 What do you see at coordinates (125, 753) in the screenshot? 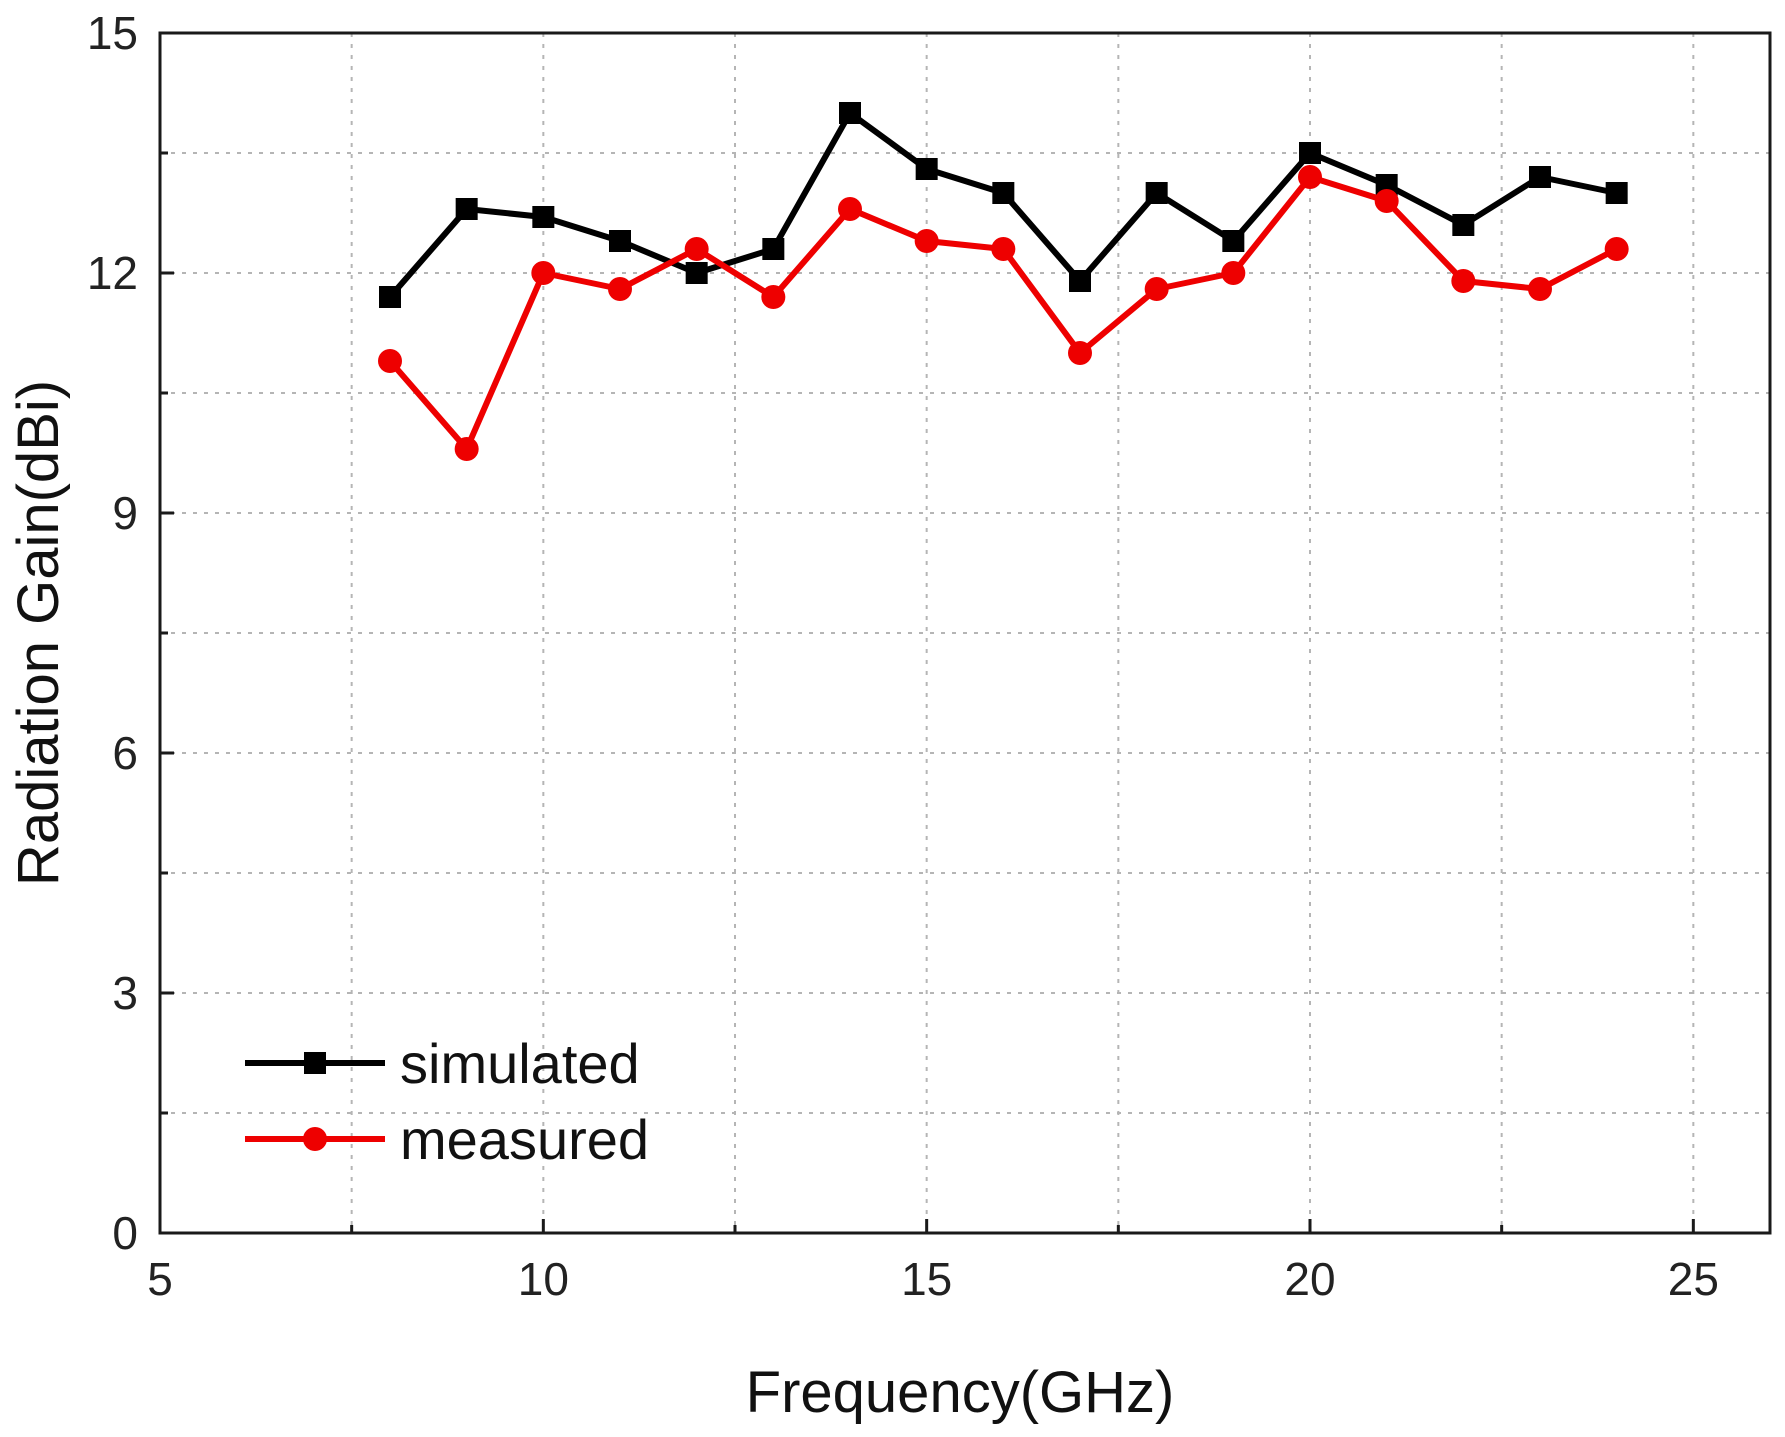
I see `y-tick-label: 6` at bounding box center [125, 753].